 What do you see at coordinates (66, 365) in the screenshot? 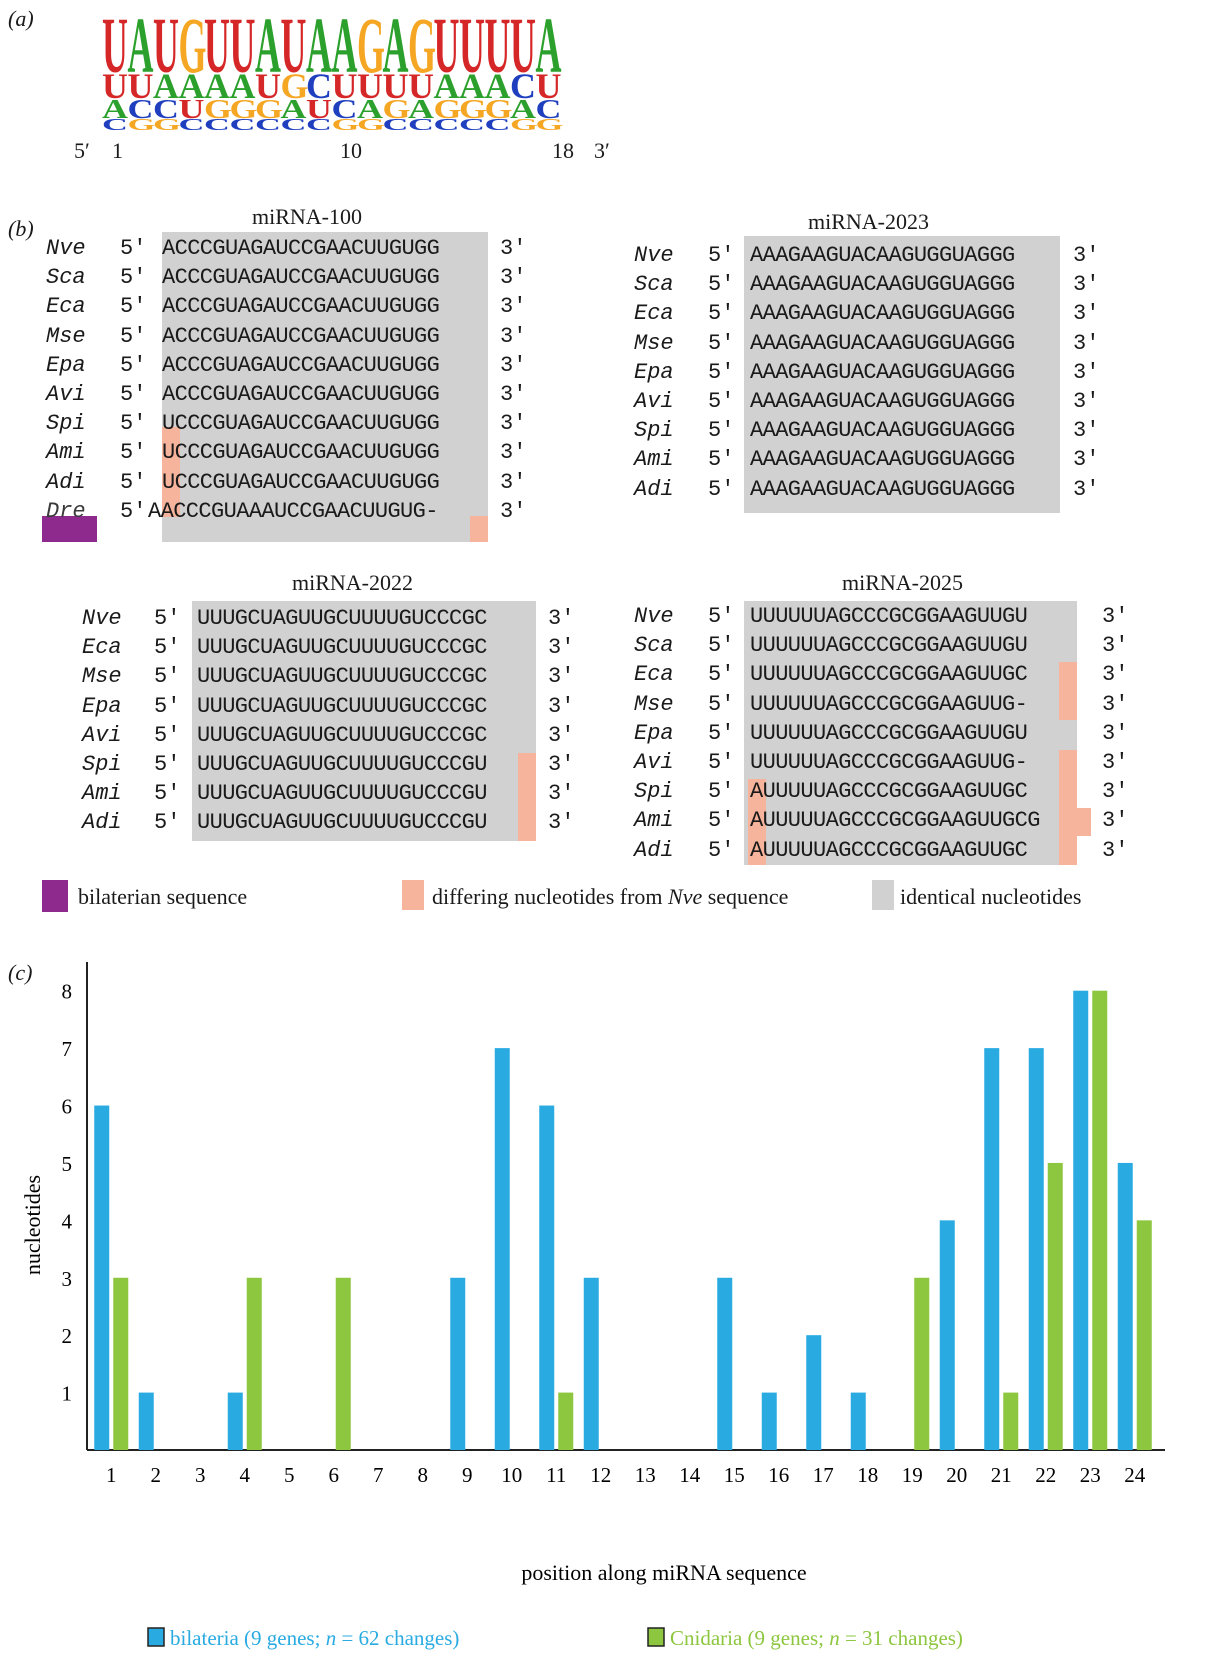
I see `species-label: Epa` at bounding box center [66, 365].